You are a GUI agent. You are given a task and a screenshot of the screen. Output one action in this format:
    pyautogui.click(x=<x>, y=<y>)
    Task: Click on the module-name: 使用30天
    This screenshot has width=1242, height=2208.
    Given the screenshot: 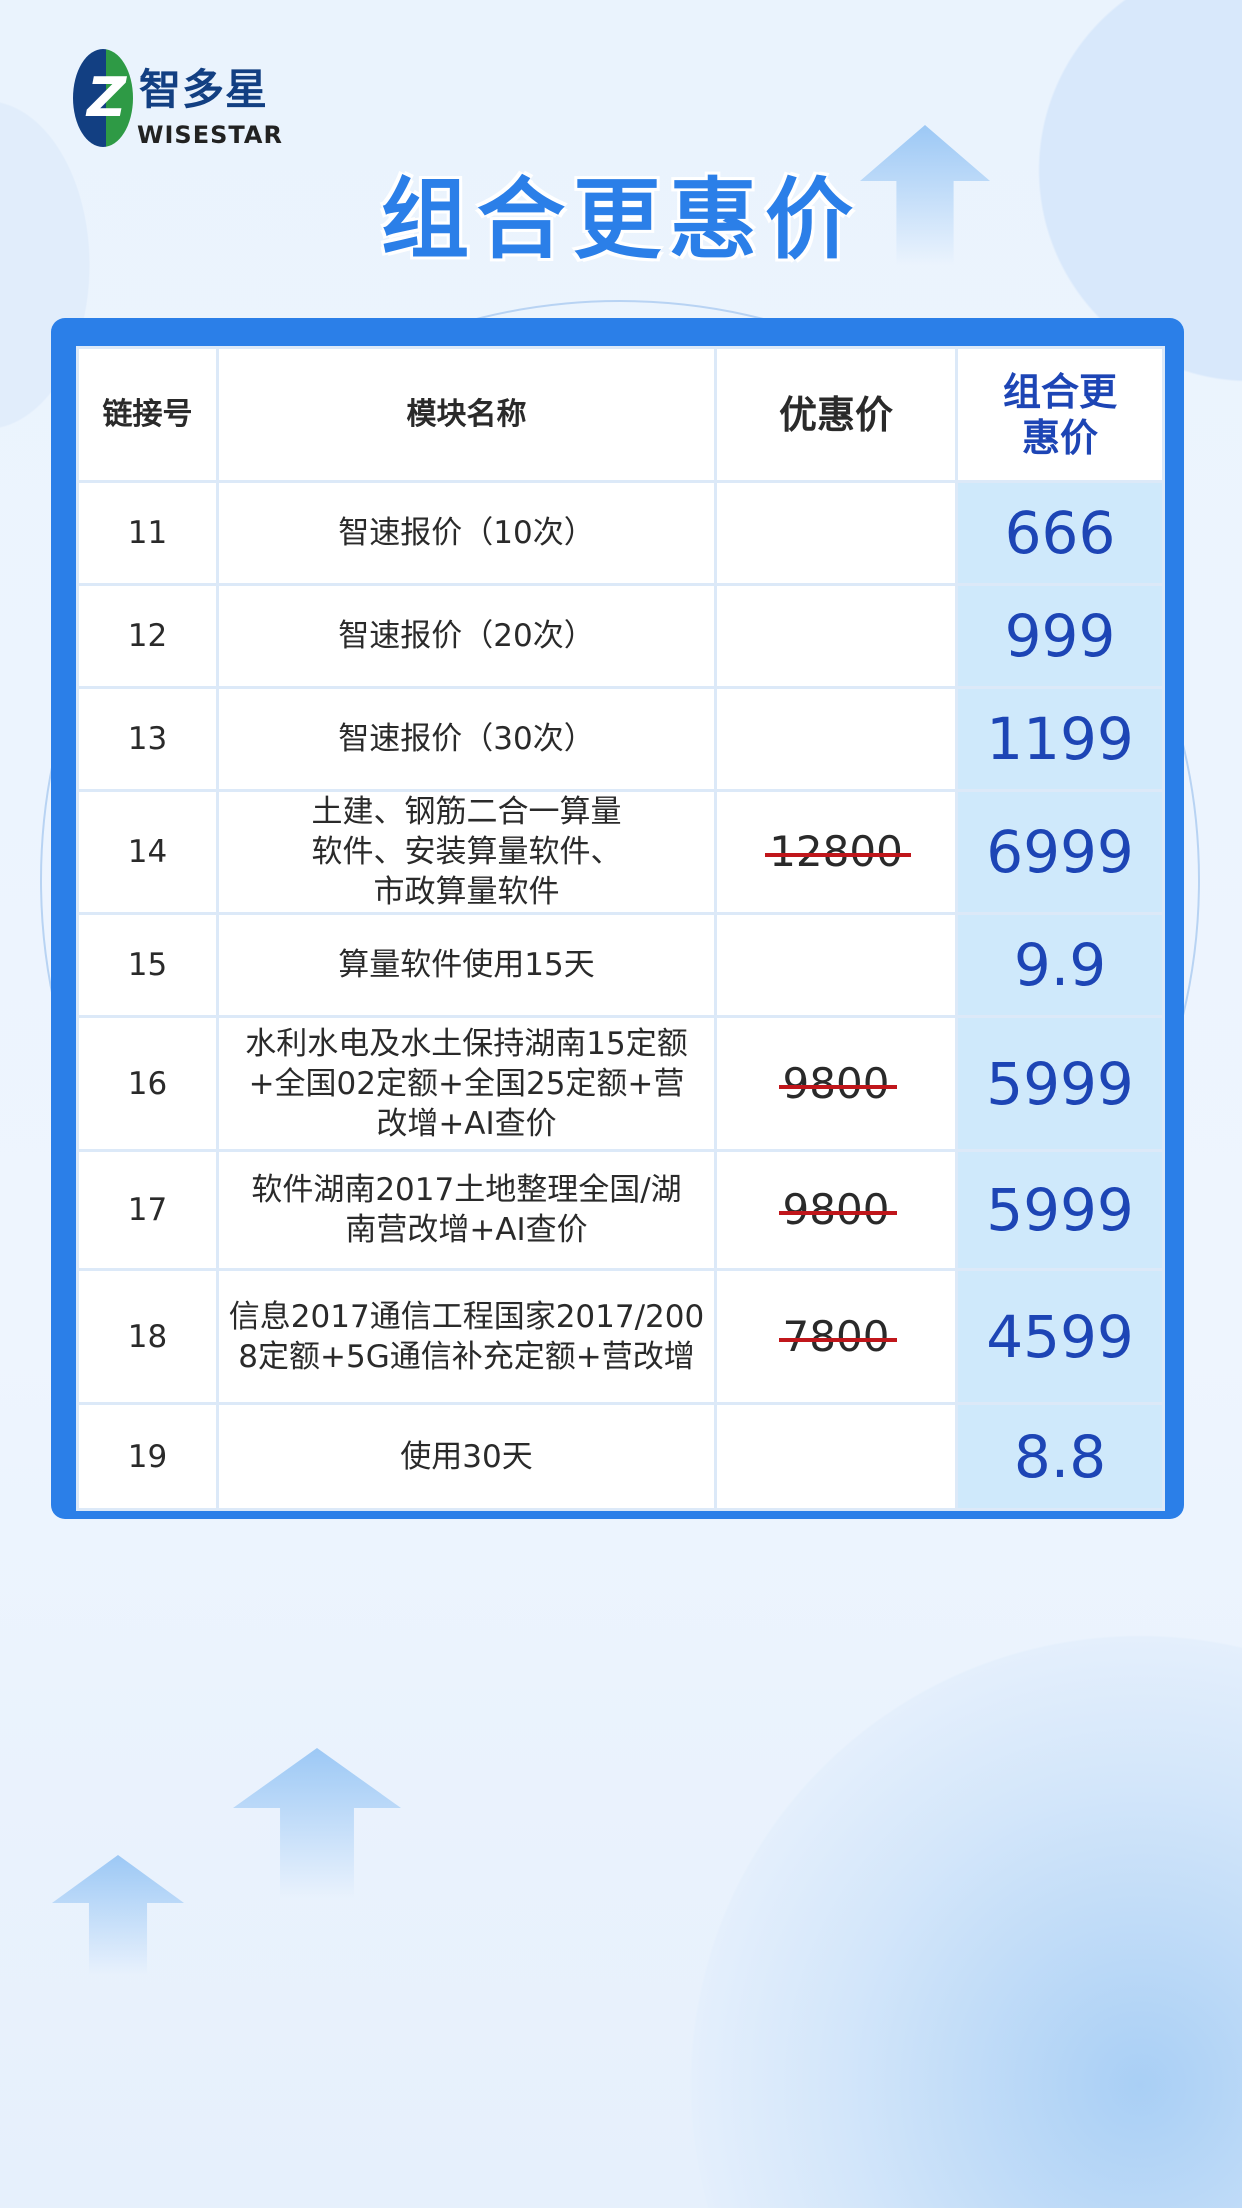 What is the action you would take?
    pyautogui.click(x=466, y=1456)
    